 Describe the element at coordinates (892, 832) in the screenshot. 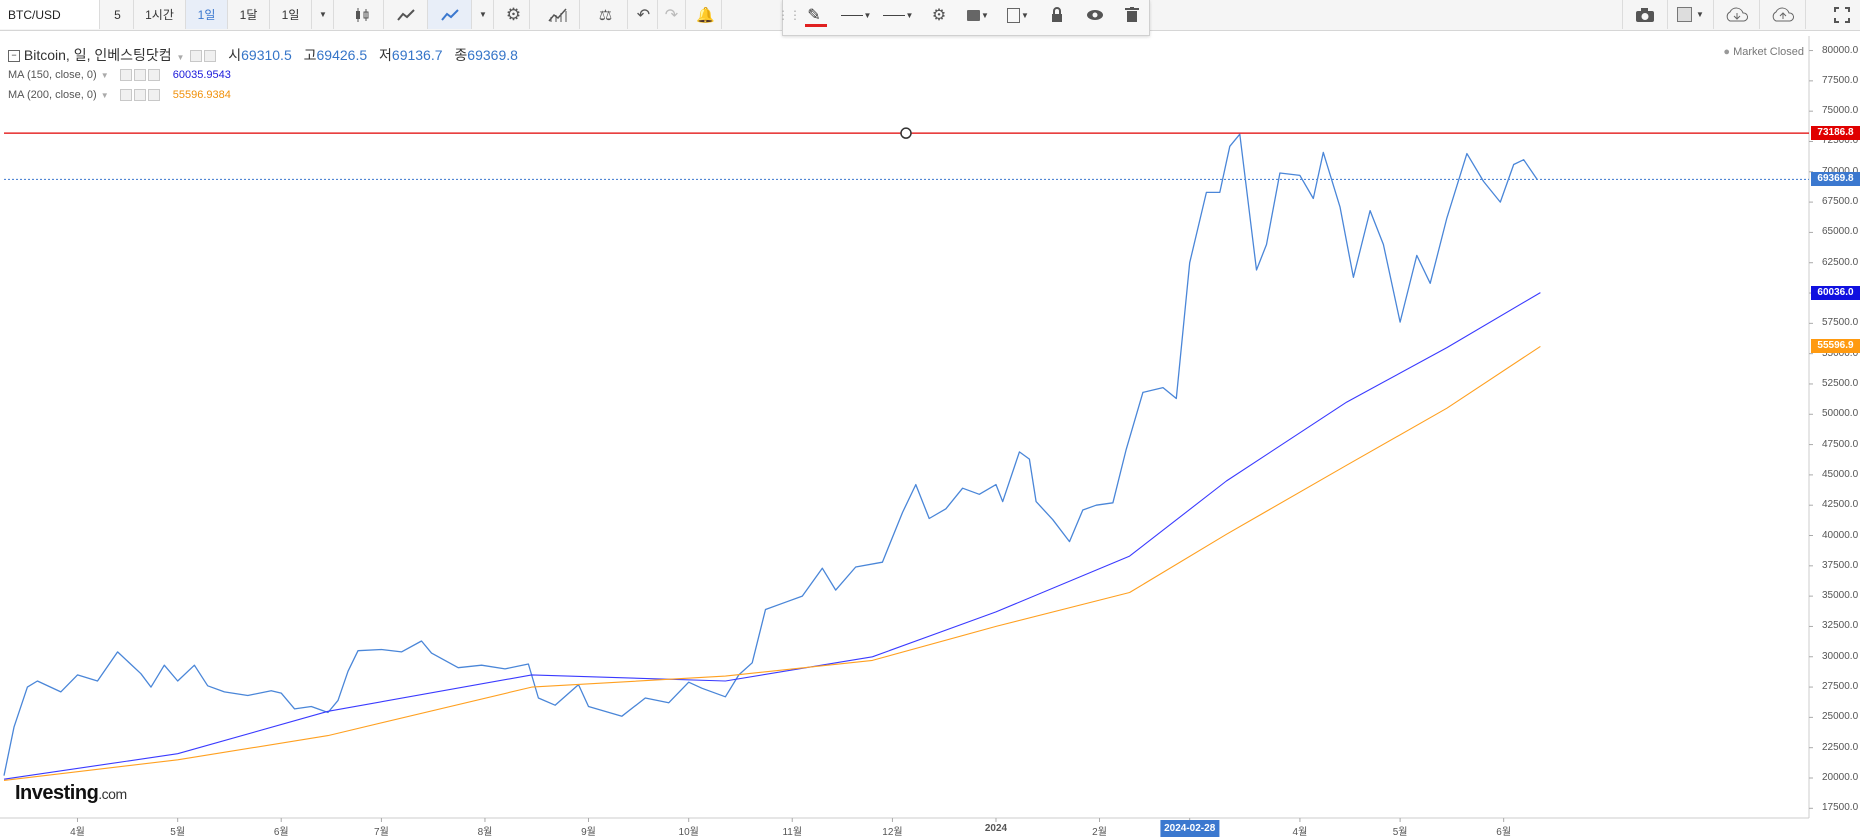

I see `x-tick-label: 12월` at that location.